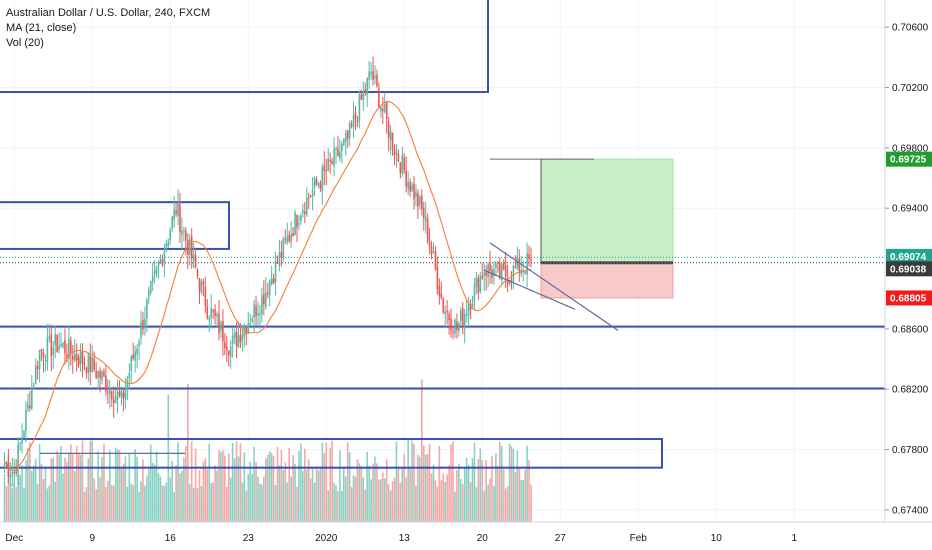  What do you see at coordinates (326, 538) in the screenshot?
I see `time-tick-label: 2020` at bounding box center [326, 538].